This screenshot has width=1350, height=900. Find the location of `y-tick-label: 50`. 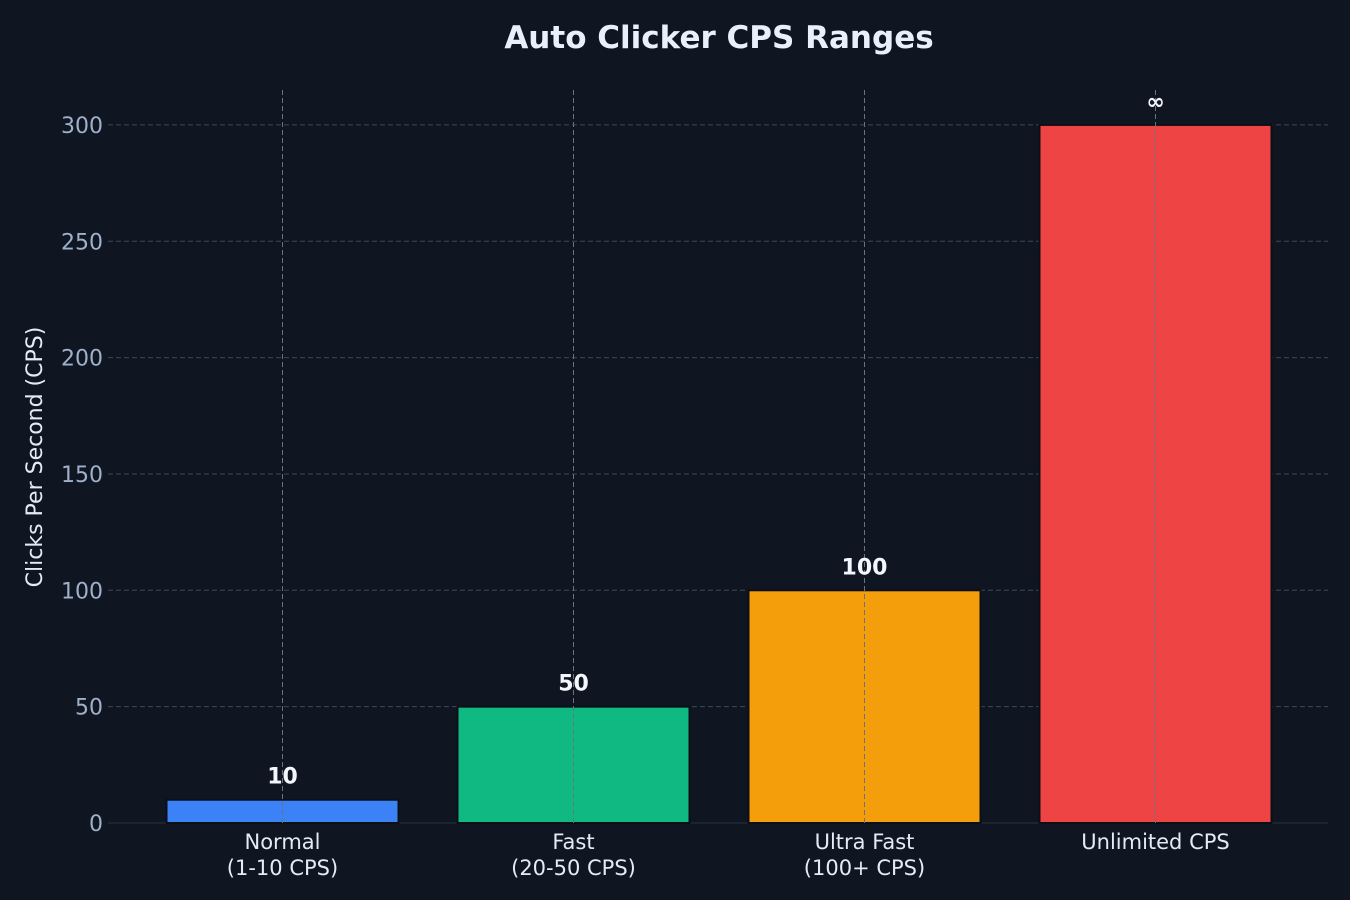

y-tick-label: 50 is located at coordinates (89, 708).